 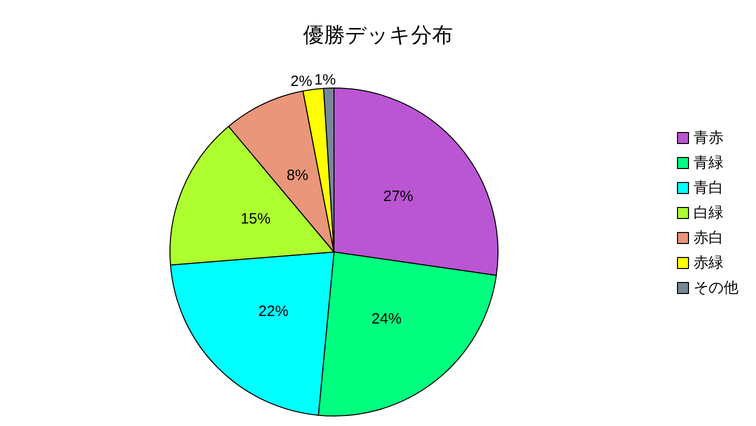 I want to click on data-label: 22%, so click(x=273, y=311).